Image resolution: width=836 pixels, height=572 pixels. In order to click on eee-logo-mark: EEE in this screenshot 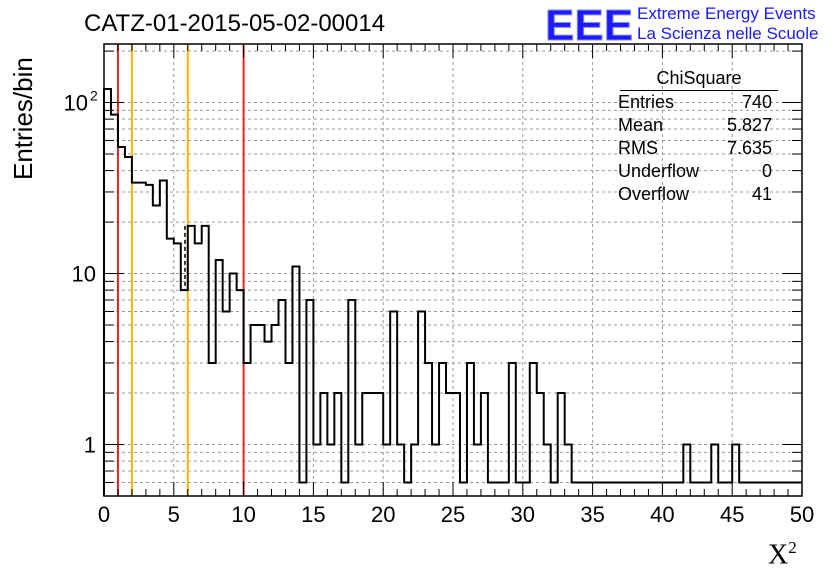, I will do `click(589, 23)`.